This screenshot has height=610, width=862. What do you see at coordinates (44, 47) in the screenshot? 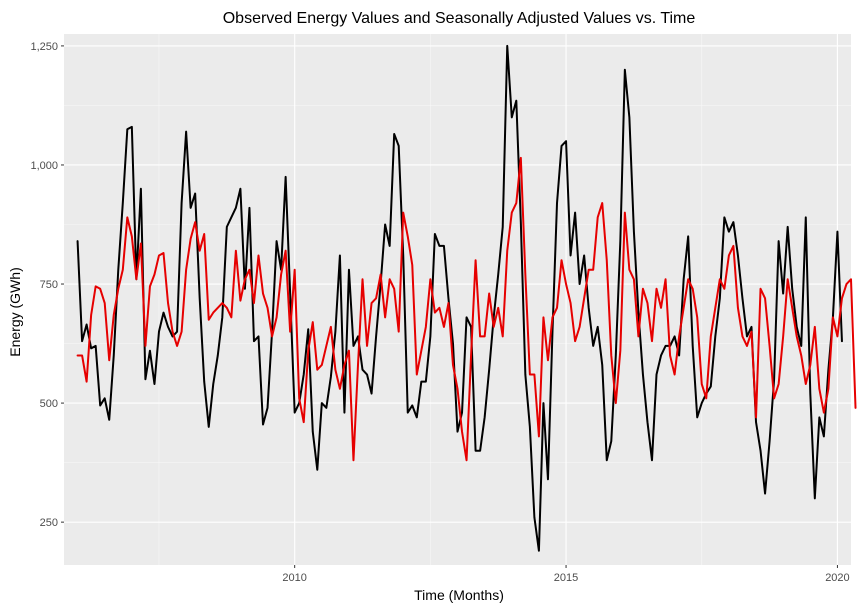
I see `y-tick-label: 1,250` at bounding box center [44, 47].